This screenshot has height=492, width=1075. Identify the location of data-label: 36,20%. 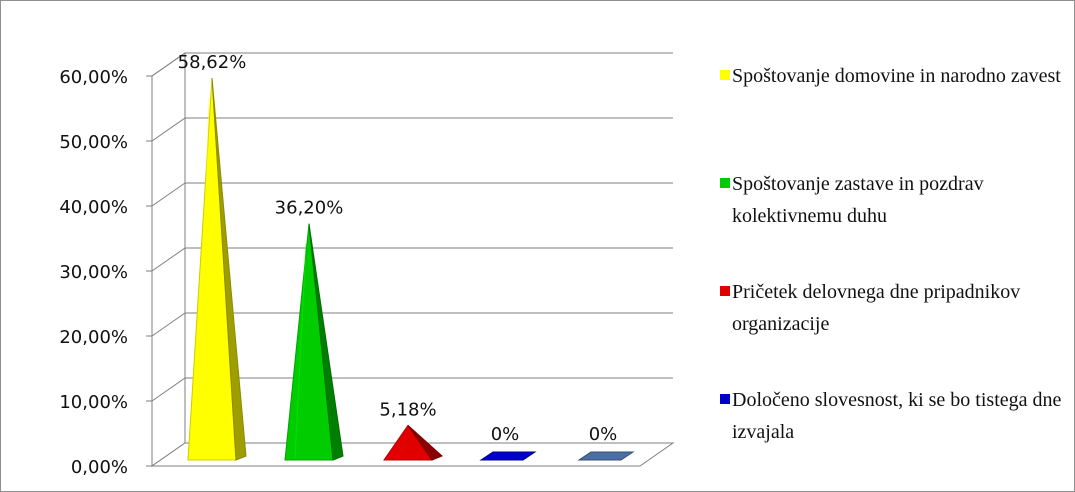
(309, 208).